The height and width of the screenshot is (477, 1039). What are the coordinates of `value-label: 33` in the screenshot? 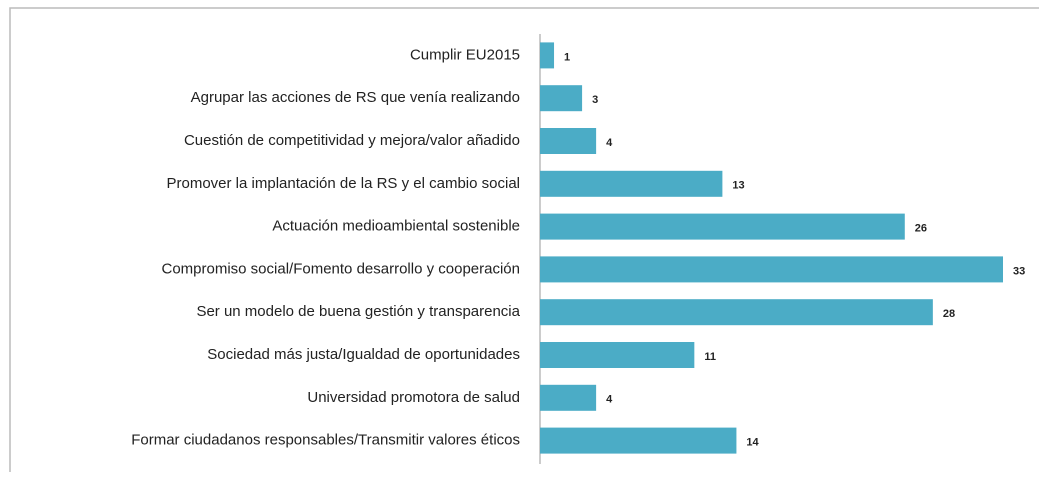 It's located at (1019, 271).